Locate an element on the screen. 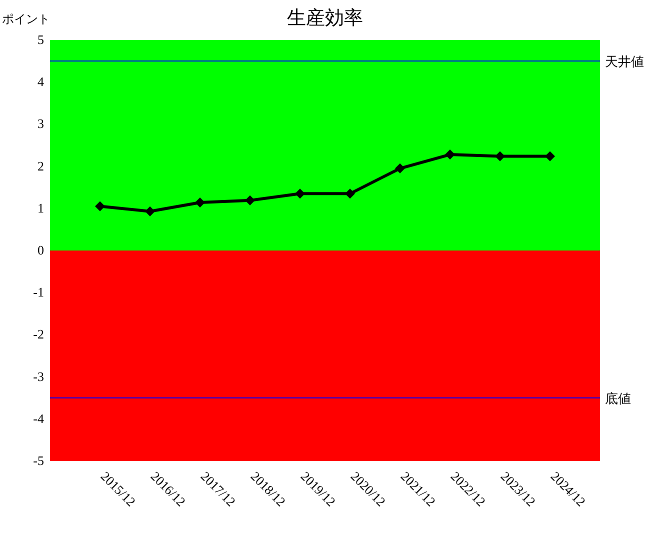 The height and width of the screenshot is (540, 650). y-tick-label: 5 is located at coordinates (41, 39).